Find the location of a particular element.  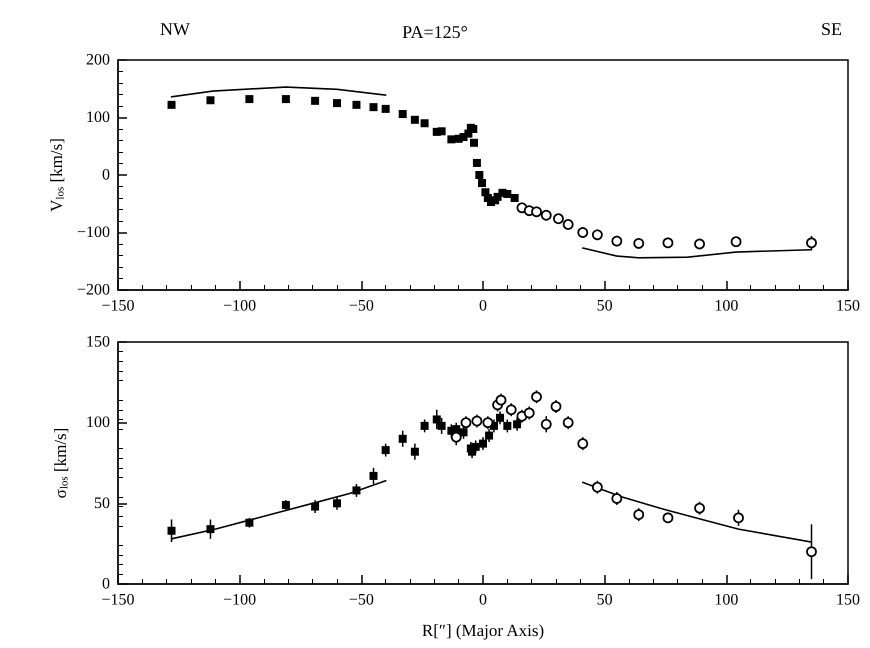

line-series is located at coordinates (278, 92).